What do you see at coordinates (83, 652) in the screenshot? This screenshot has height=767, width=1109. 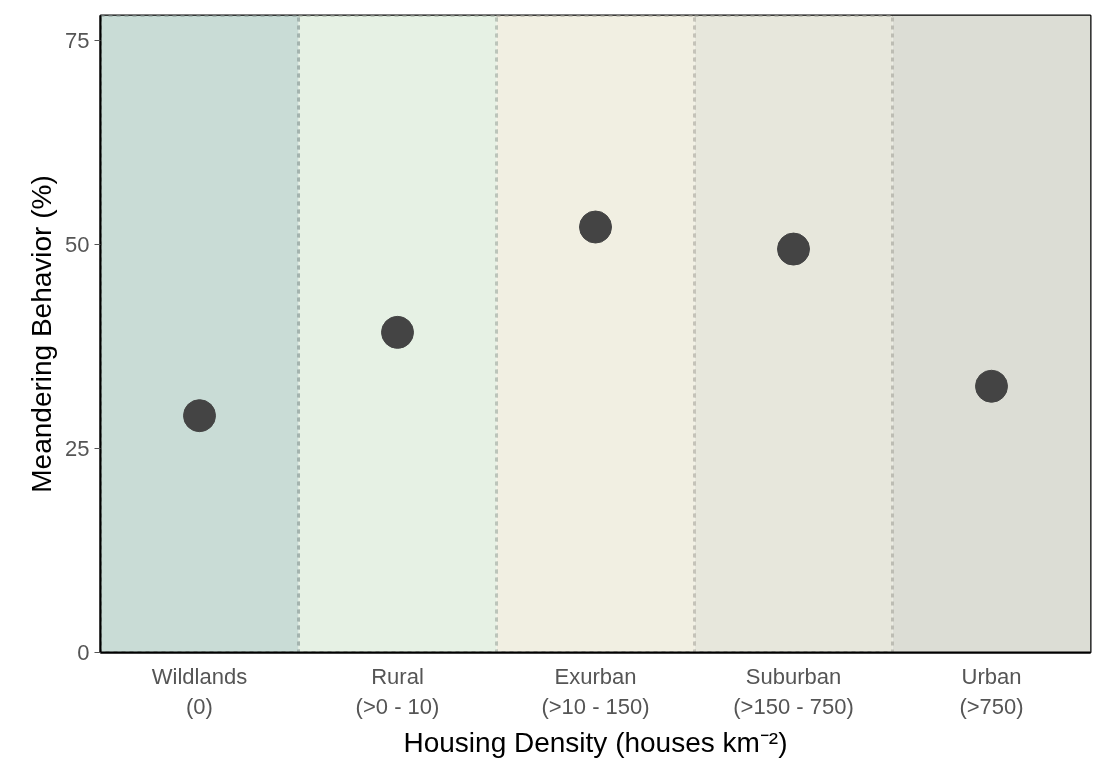 I see `y-tick-label: 0` at bounding box center [83, 652].